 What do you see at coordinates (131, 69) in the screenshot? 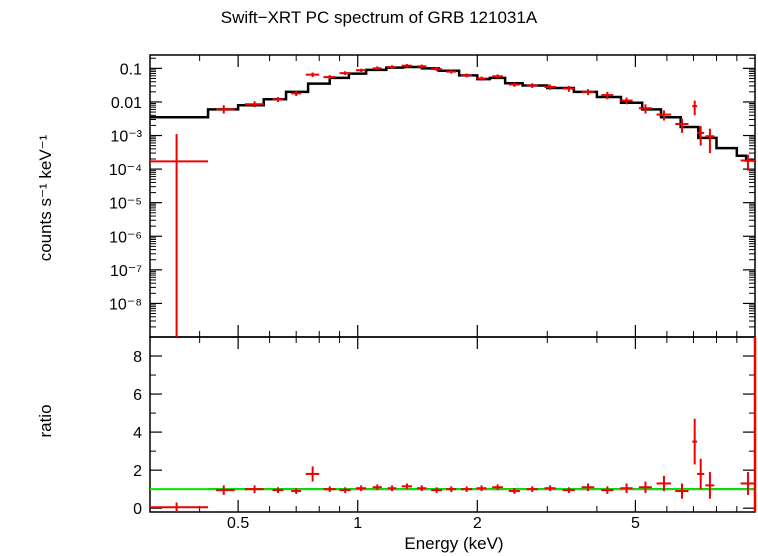
I see `y-tick-label-spectrum: 0.1` at bounding box center [131, 69].